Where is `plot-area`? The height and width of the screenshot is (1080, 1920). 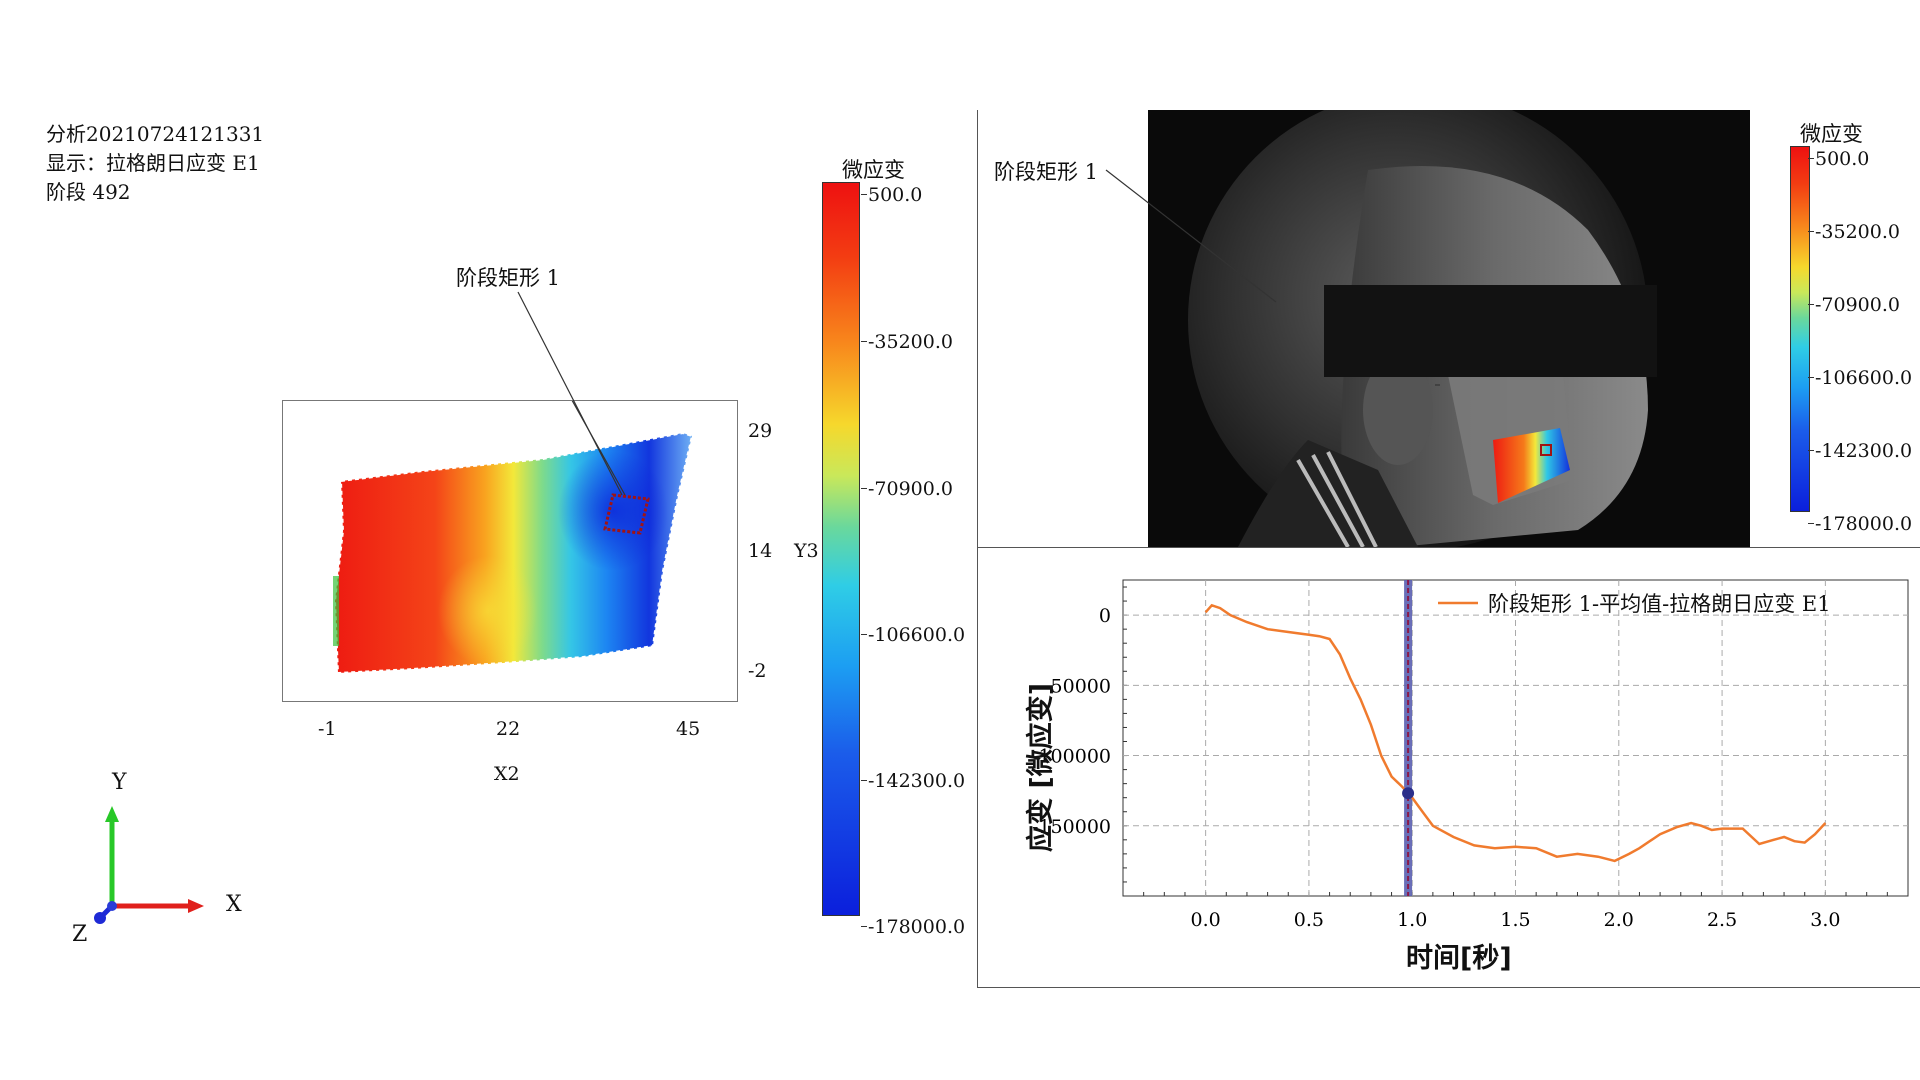 plot-area is located at coordinates (1515, 738).